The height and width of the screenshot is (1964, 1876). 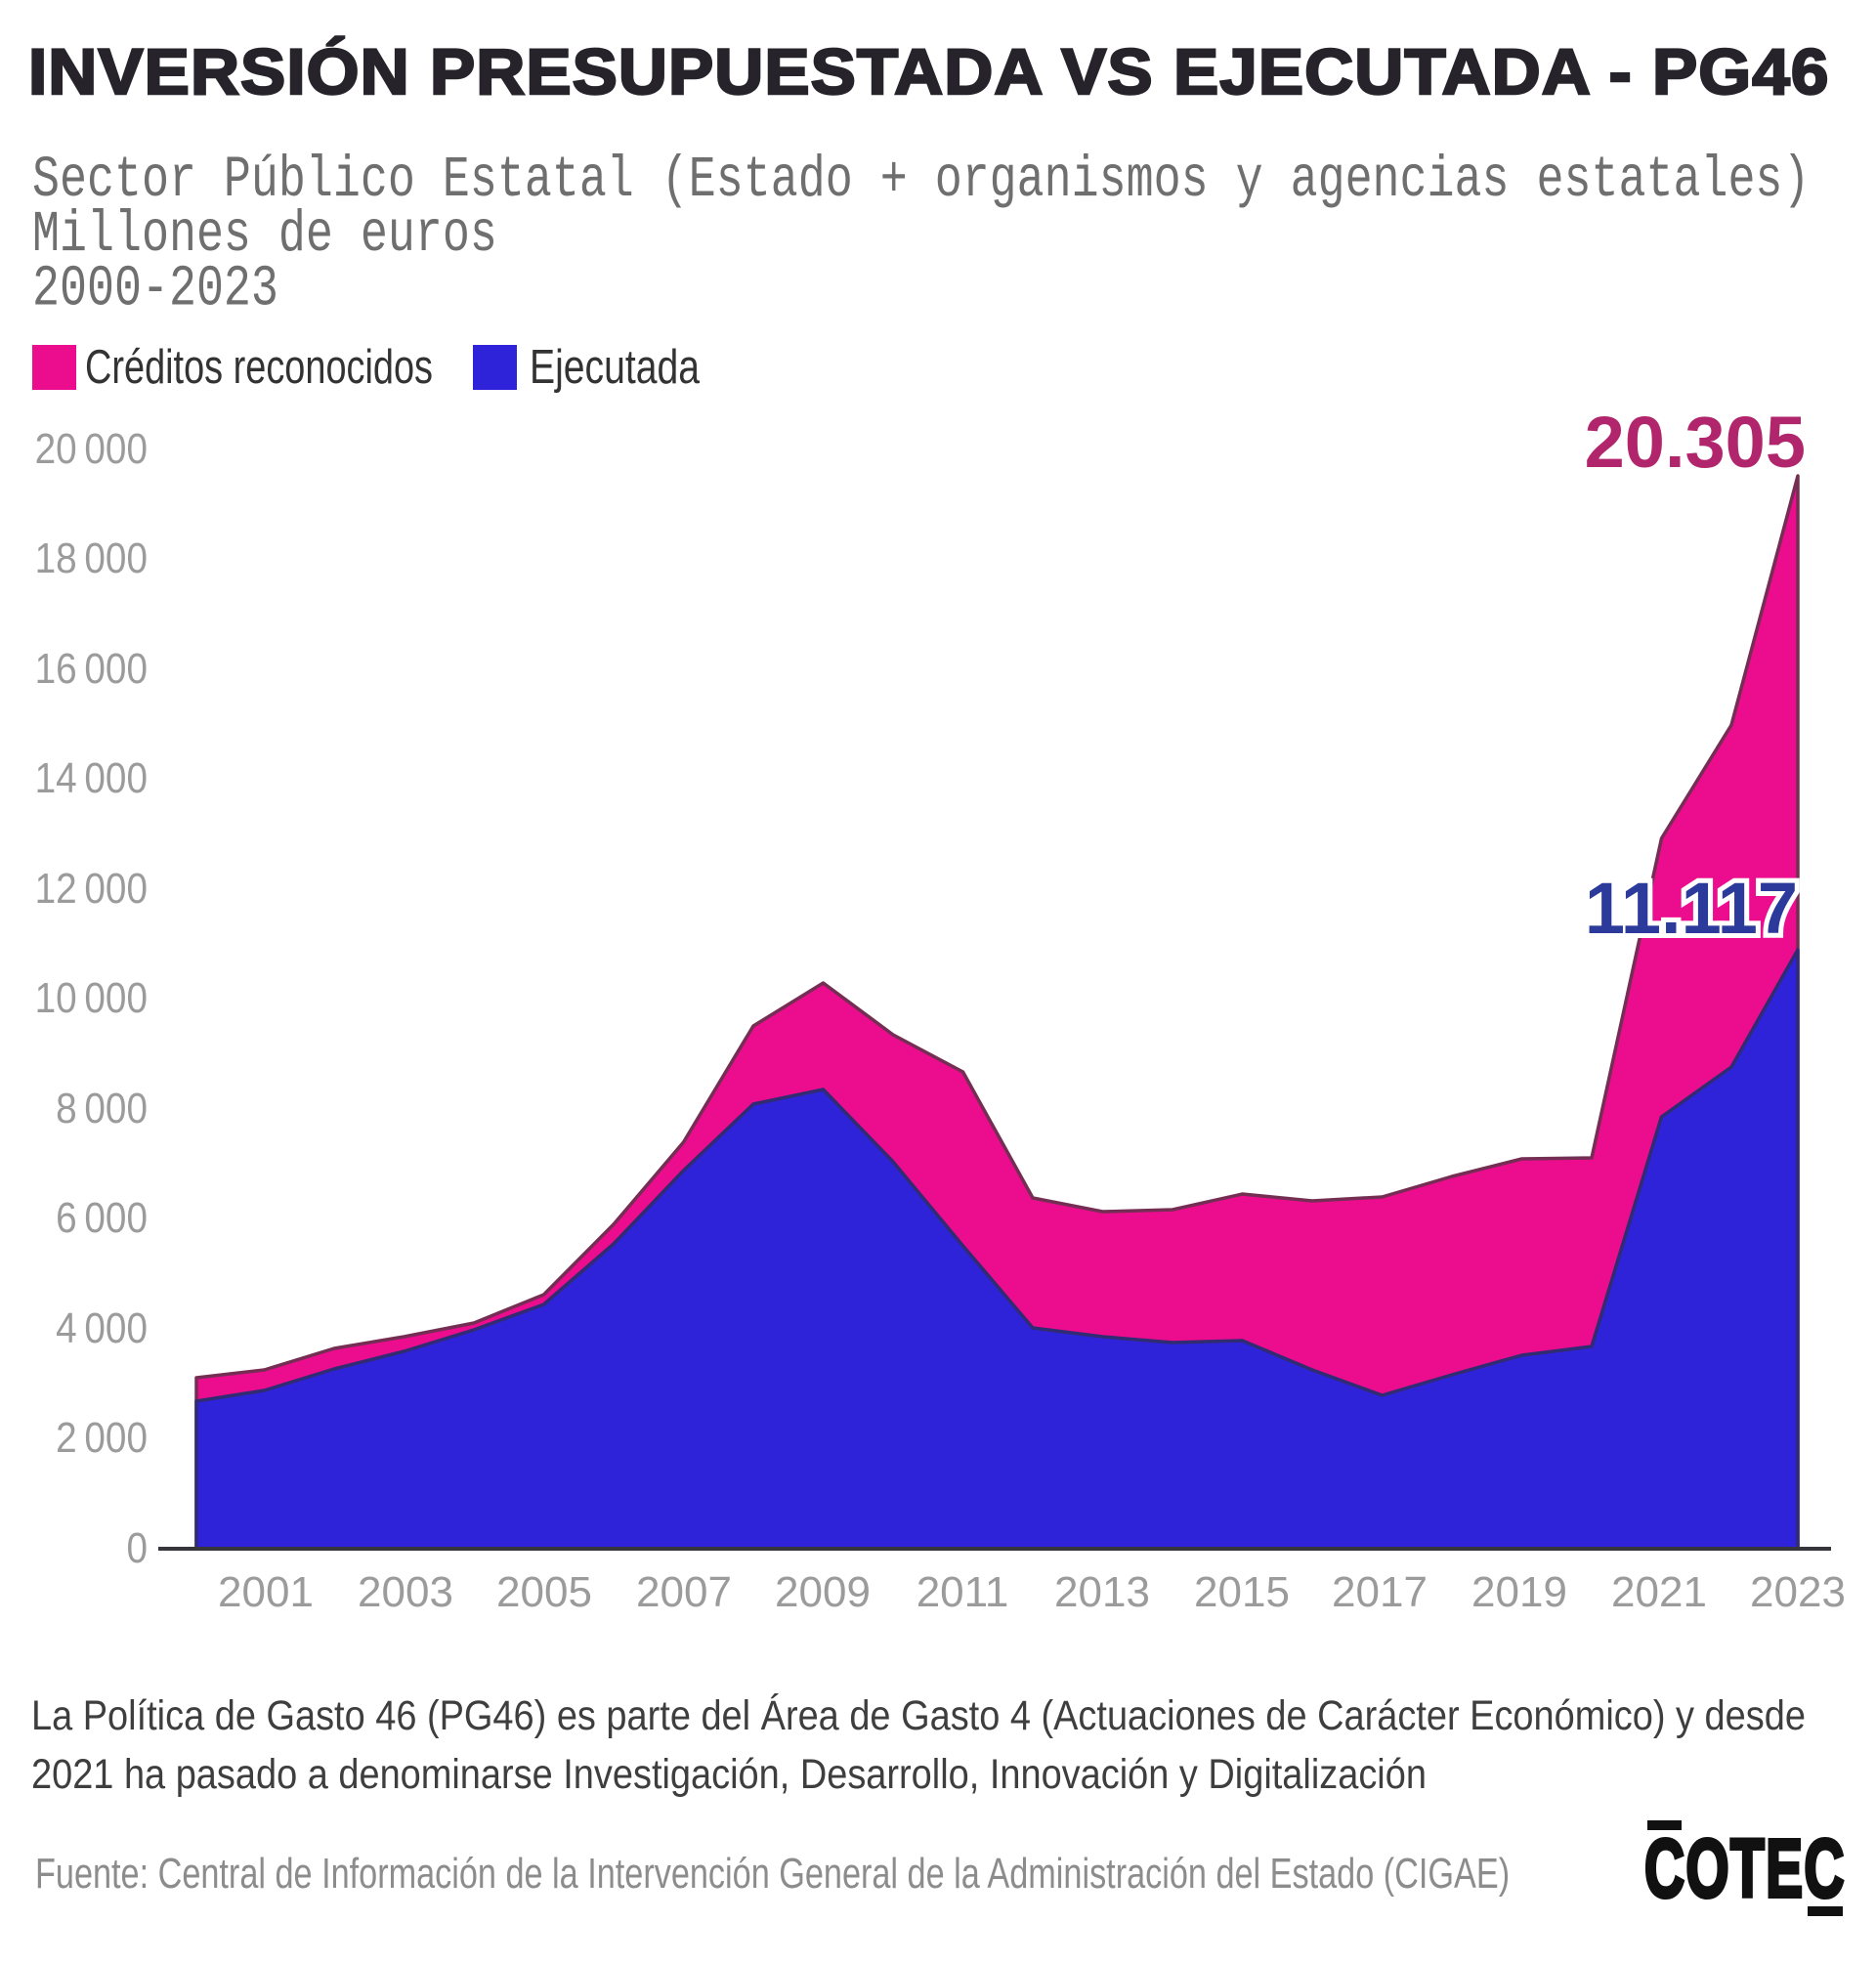 What do you see at coordinates (1745, 1869) in the screenshot?
I see `svg-text: COTEC` at bounding box center [1745, 1869].